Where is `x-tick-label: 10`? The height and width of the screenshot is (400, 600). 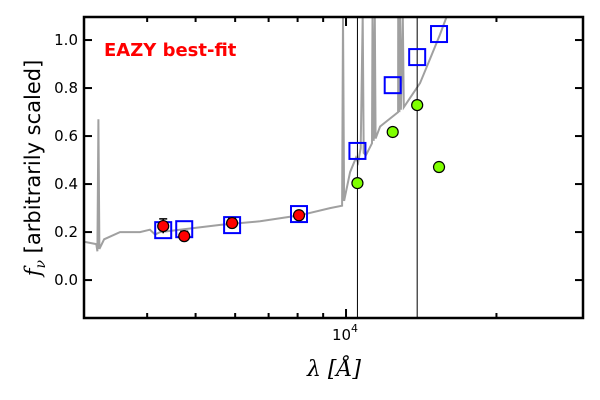 x-tick-label: 10 is located at coordinates (341, 335).